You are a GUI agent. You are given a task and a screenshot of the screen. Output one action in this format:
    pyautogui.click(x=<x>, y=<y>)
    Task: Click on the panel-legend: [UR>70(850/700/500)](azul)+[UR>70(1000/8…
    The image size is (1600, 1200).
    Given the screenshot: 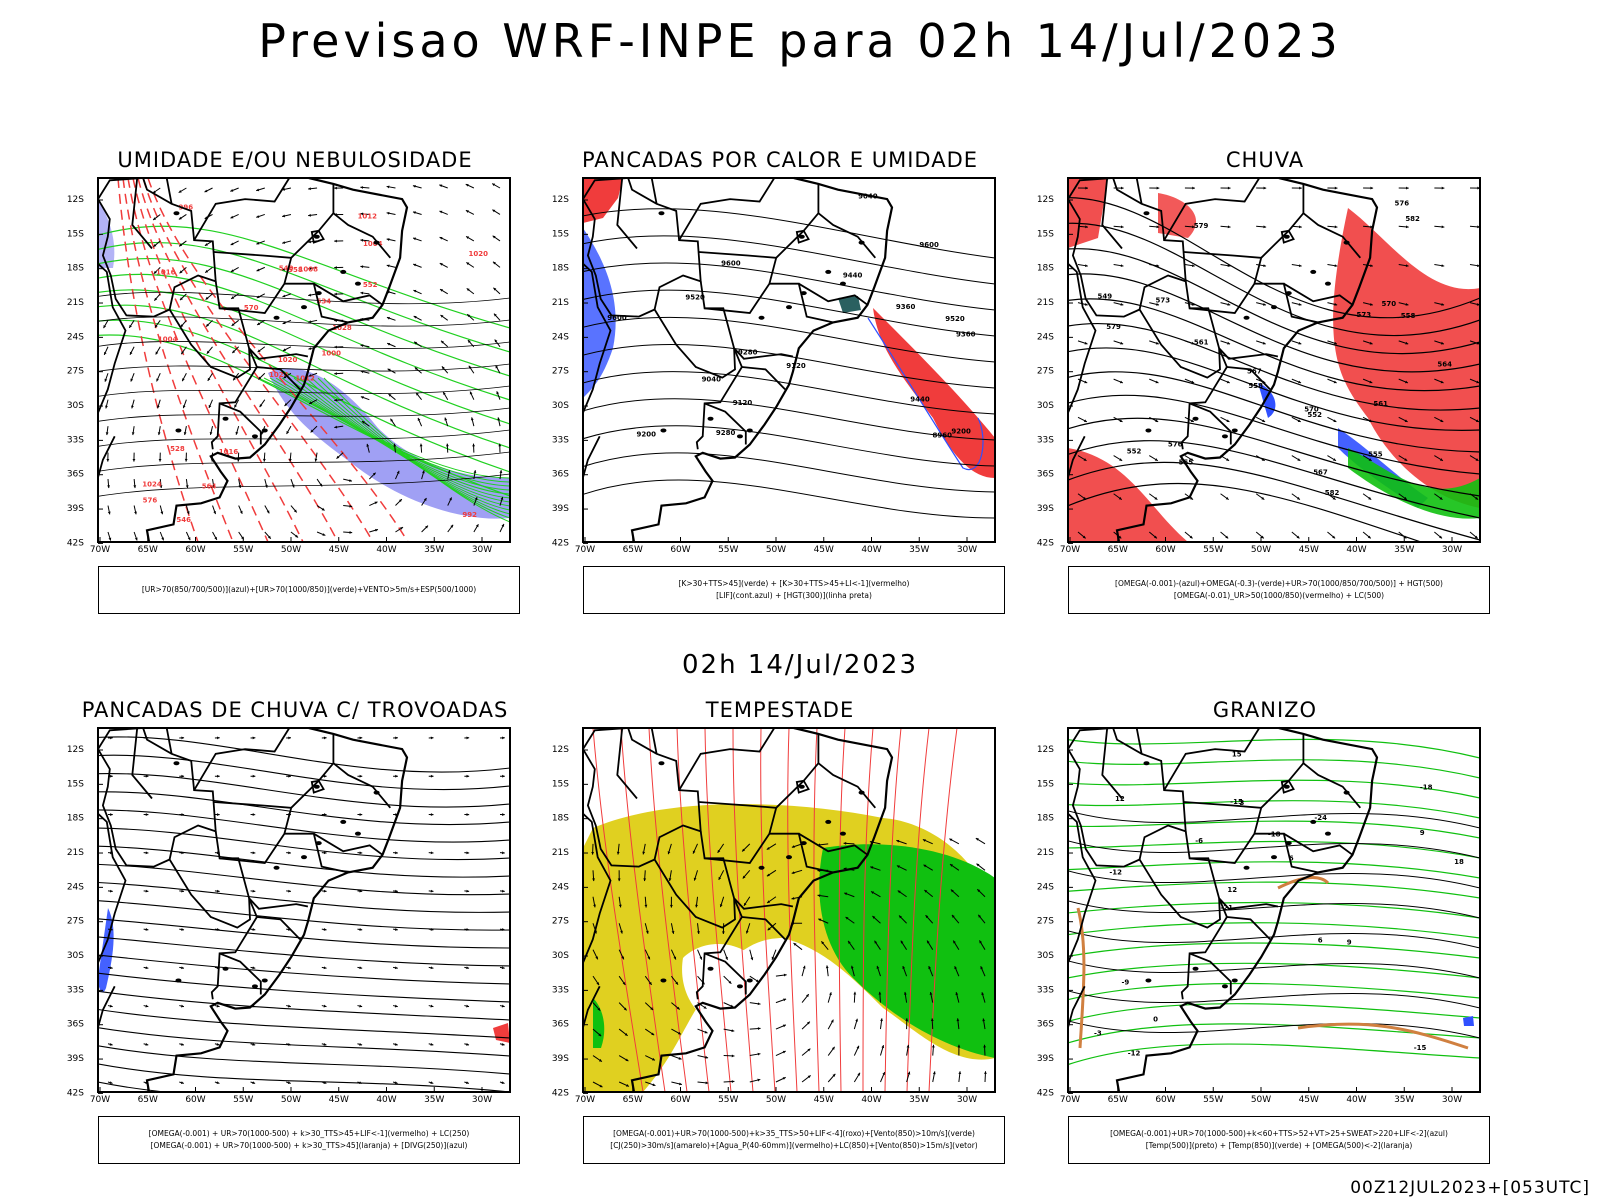 What is the action you would take?
    pyautogui.click(x=309, y=590)
    